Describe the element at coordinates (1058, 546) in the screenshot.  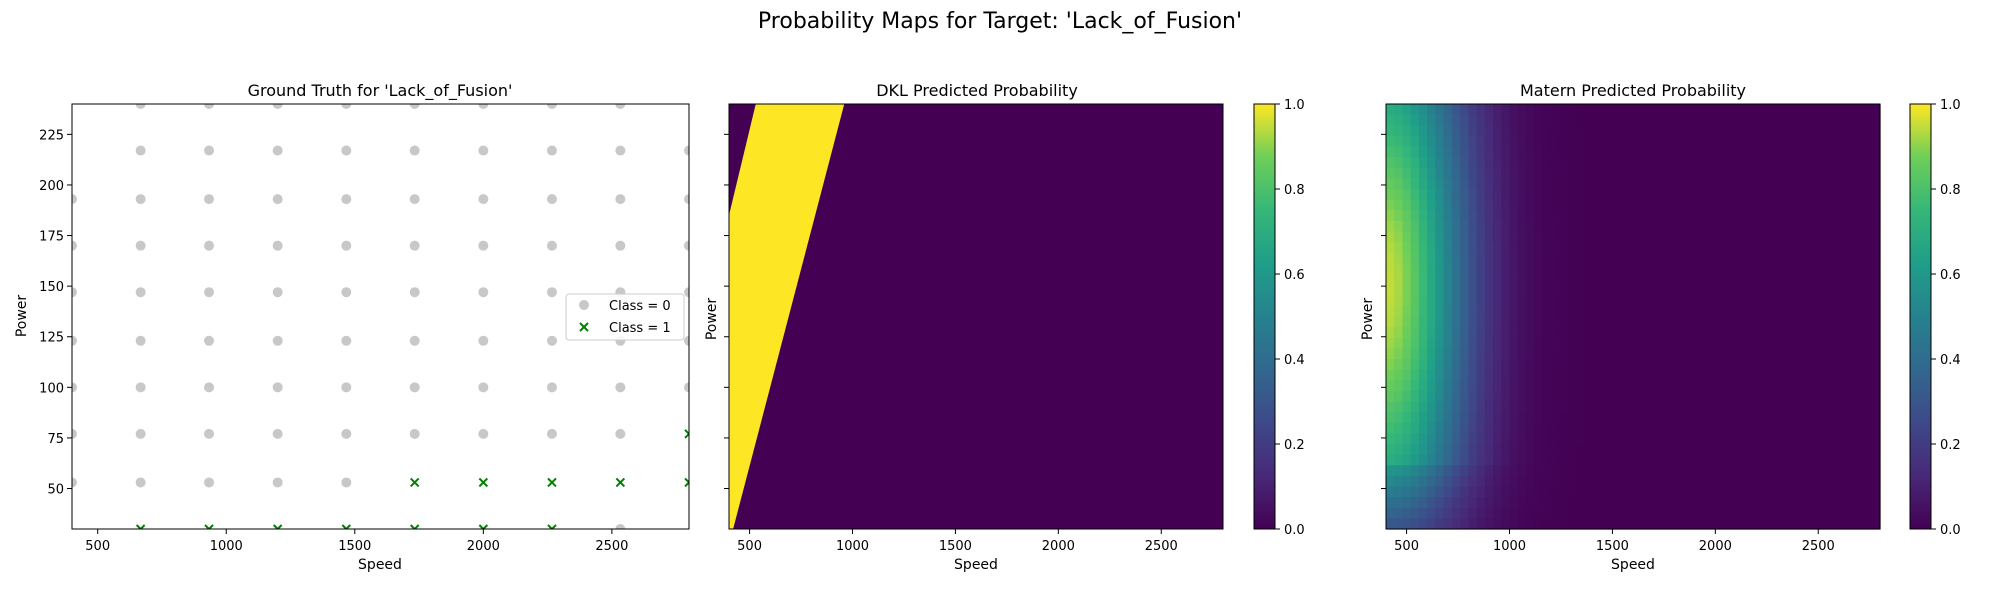
I see `x-tick-label: 2000` at that location.